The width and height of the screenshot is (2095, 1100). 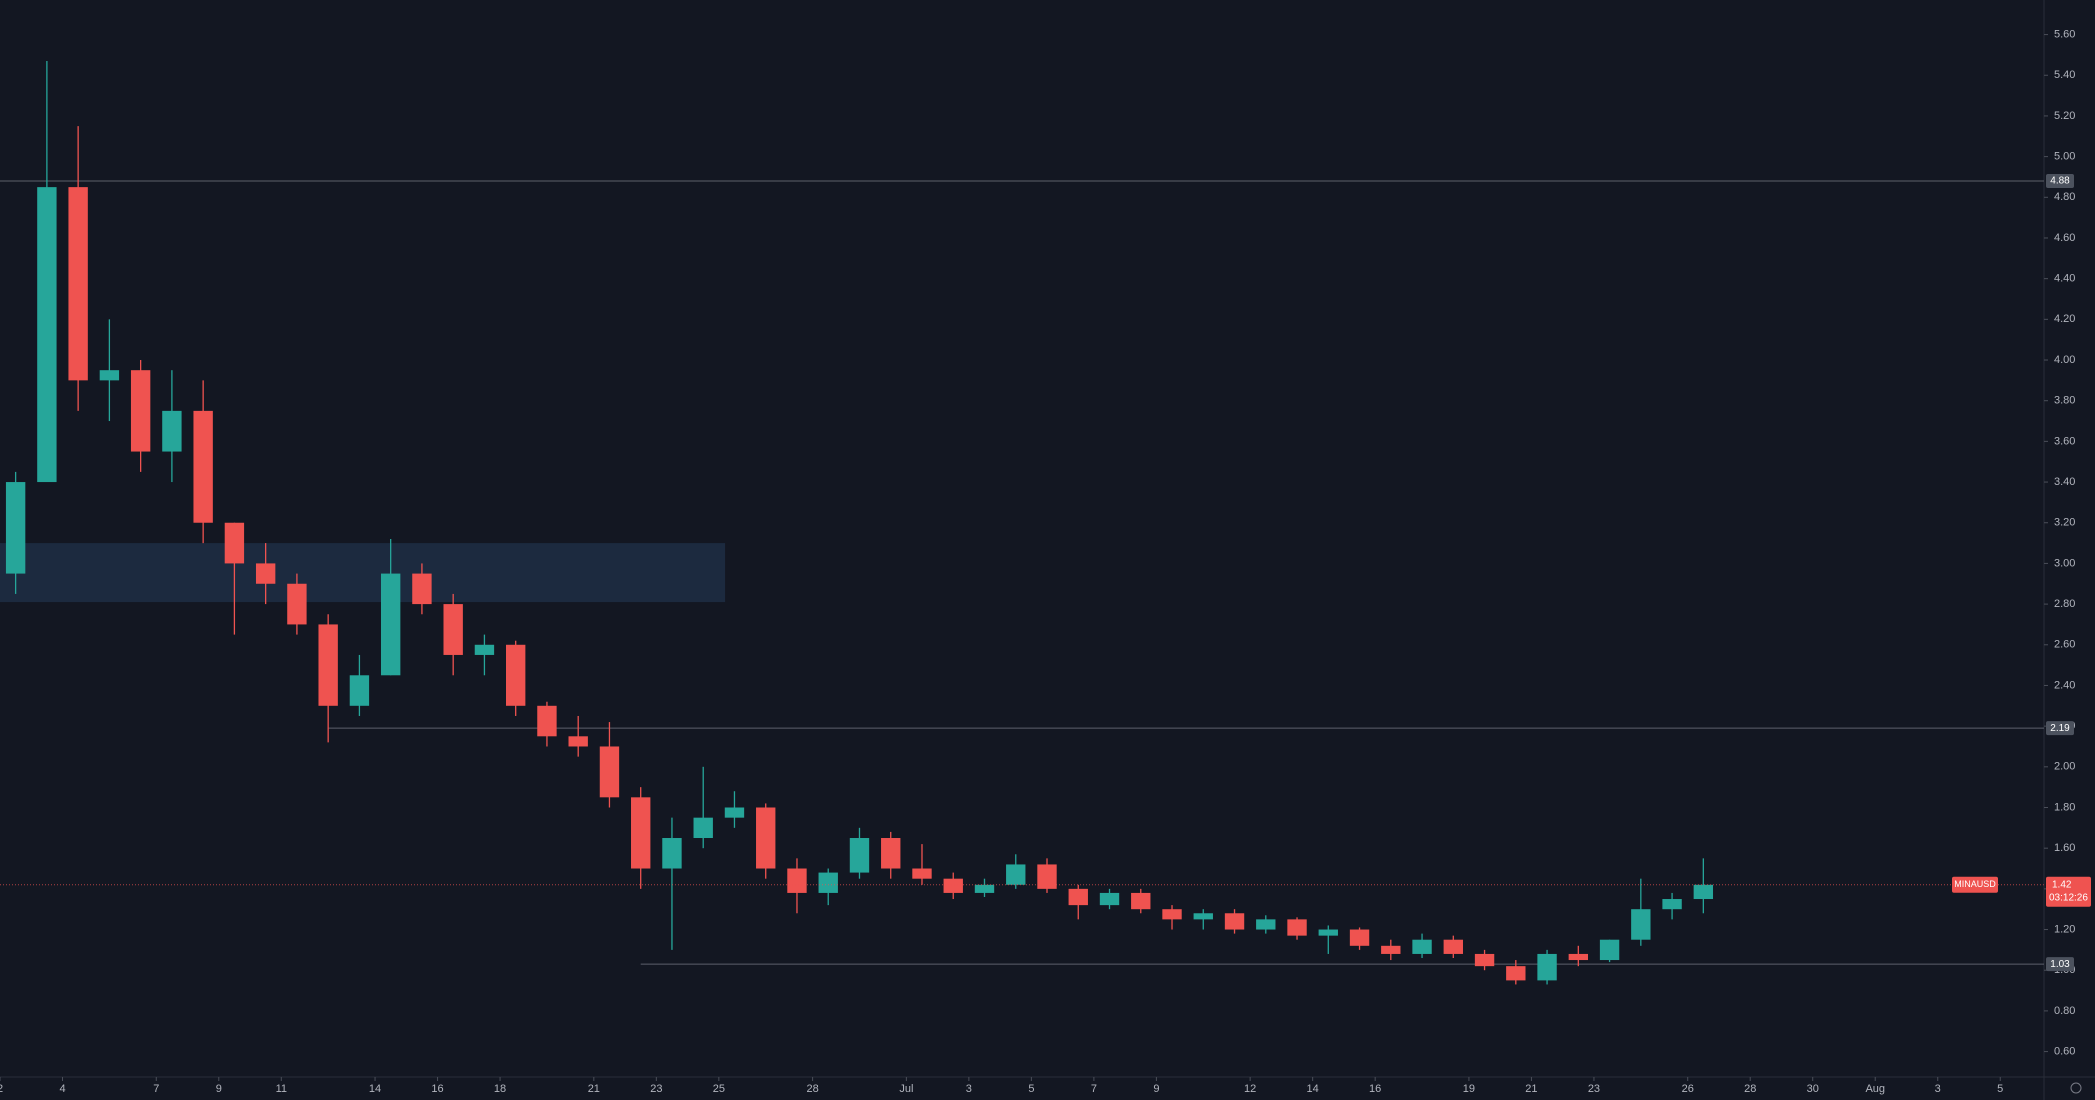 I want to click on y-tick-label: 4.40, so click(x=2064, y=279).